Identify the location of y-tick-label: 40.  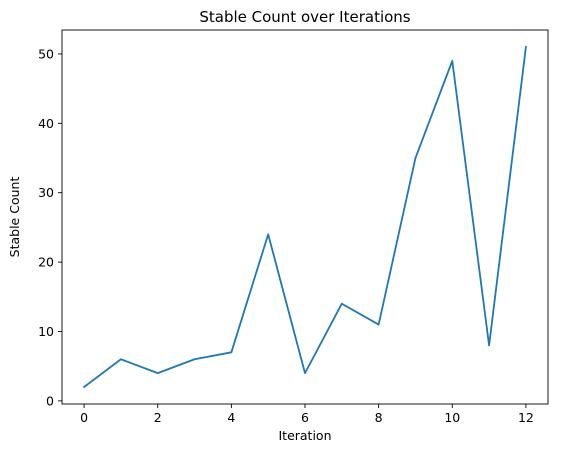
(46, 123).